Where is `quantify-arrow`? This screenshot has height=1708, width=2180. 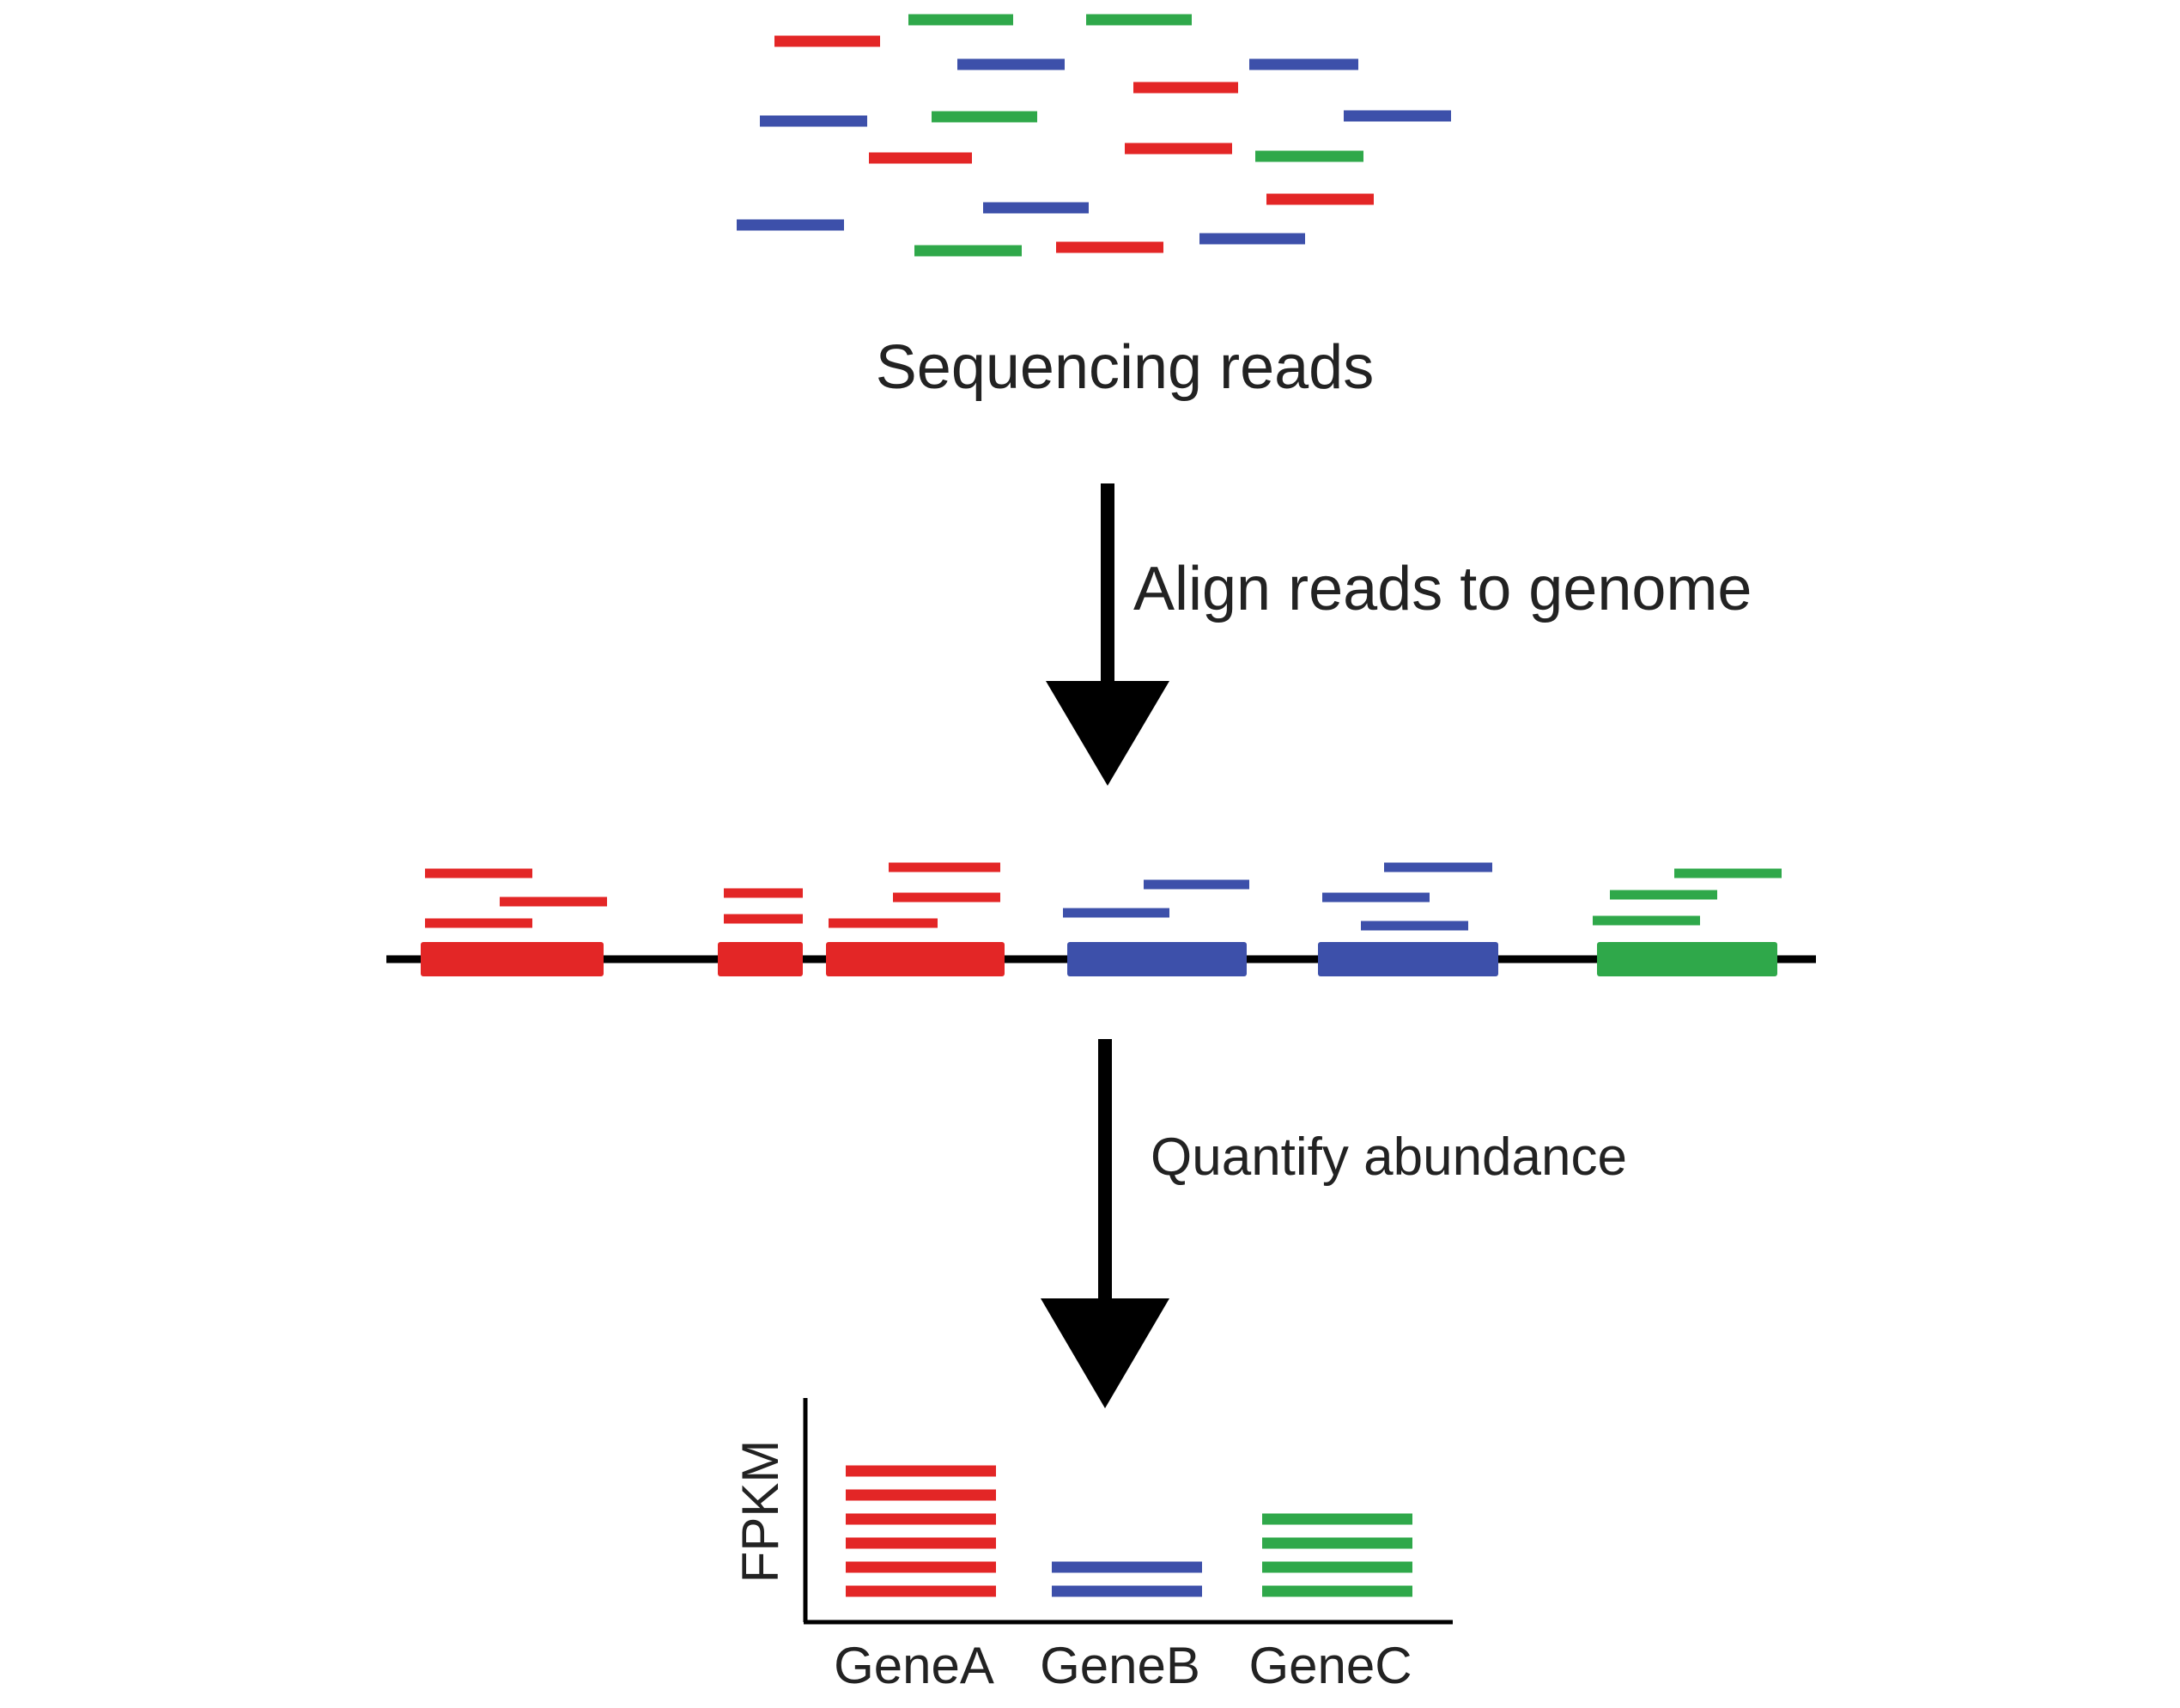
quantify-arrow is located at coordinates (1105, 1223).